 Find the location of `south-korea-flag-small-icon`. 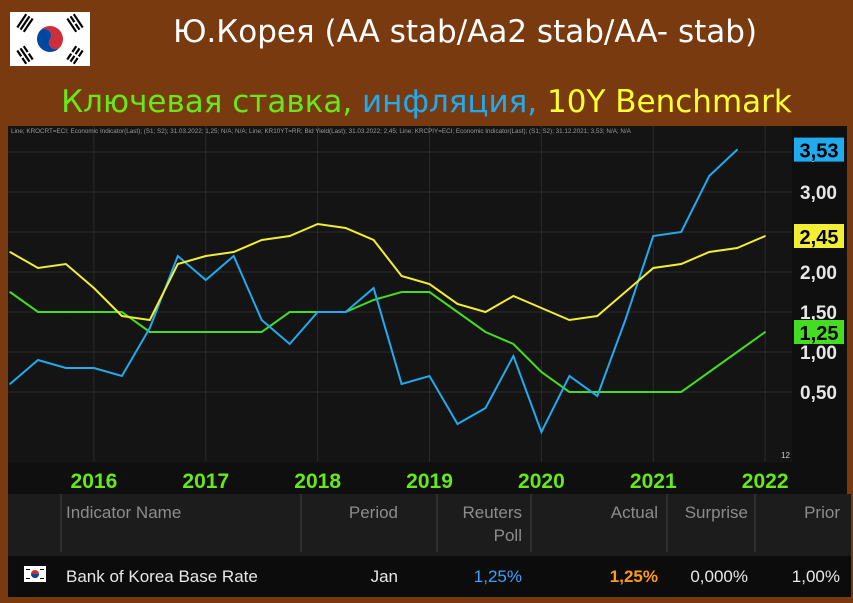

south-korea-flag-small-icon is located at coordinates (35, 574).